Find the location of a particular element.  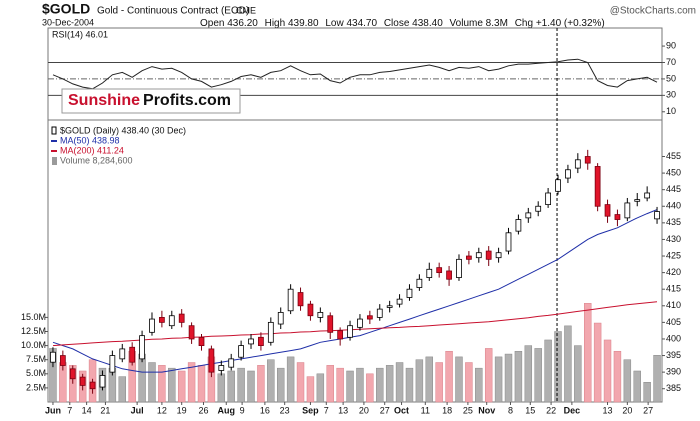

y-tick-label: 70 is located at coordinates (671, 62).